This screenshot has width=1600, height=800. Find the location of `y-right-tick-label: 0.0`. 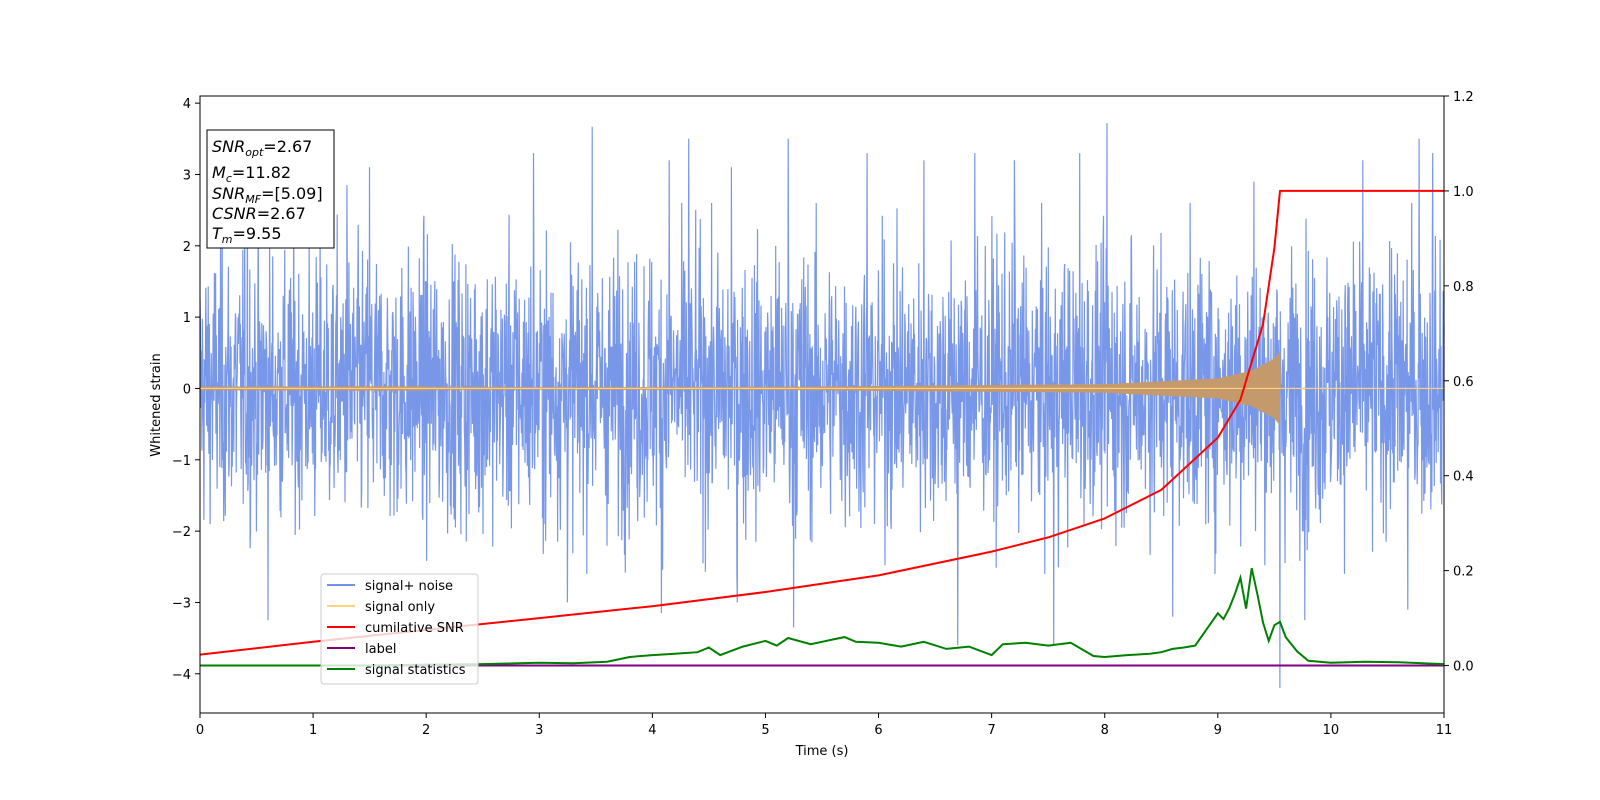

y-right-tick-label: 0.0 is located at coordinates (1463, 667).